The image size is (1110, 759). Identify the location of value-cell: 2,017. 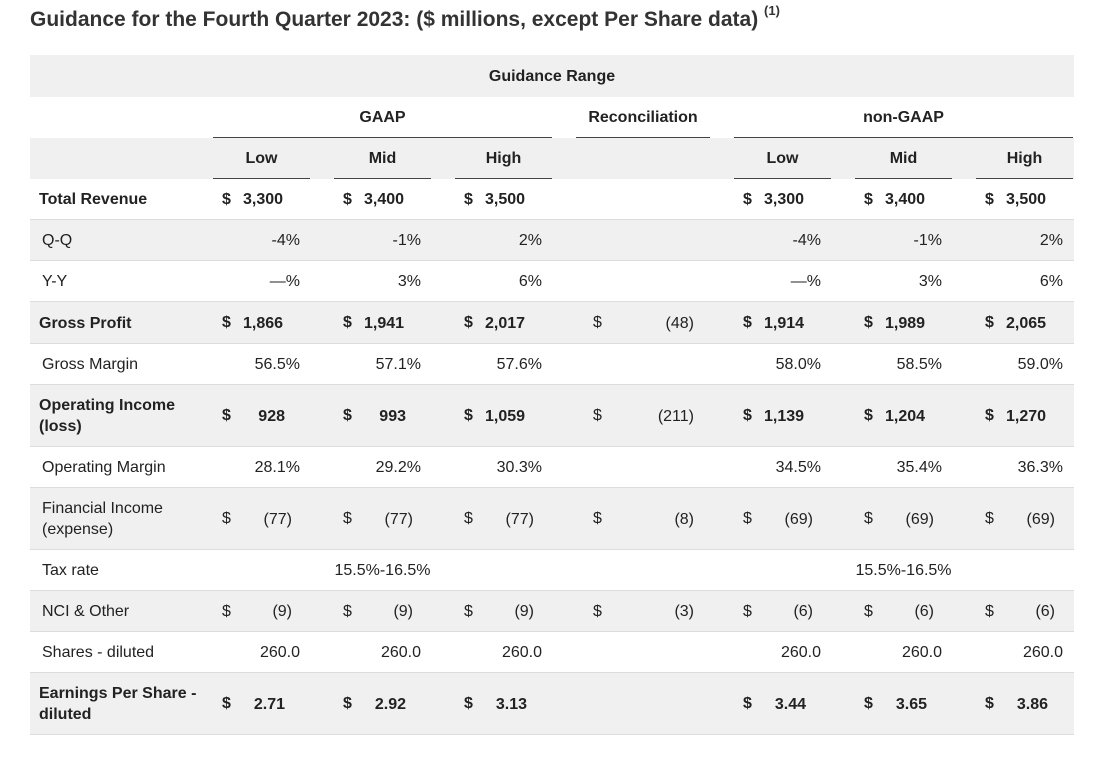
(505, 323).